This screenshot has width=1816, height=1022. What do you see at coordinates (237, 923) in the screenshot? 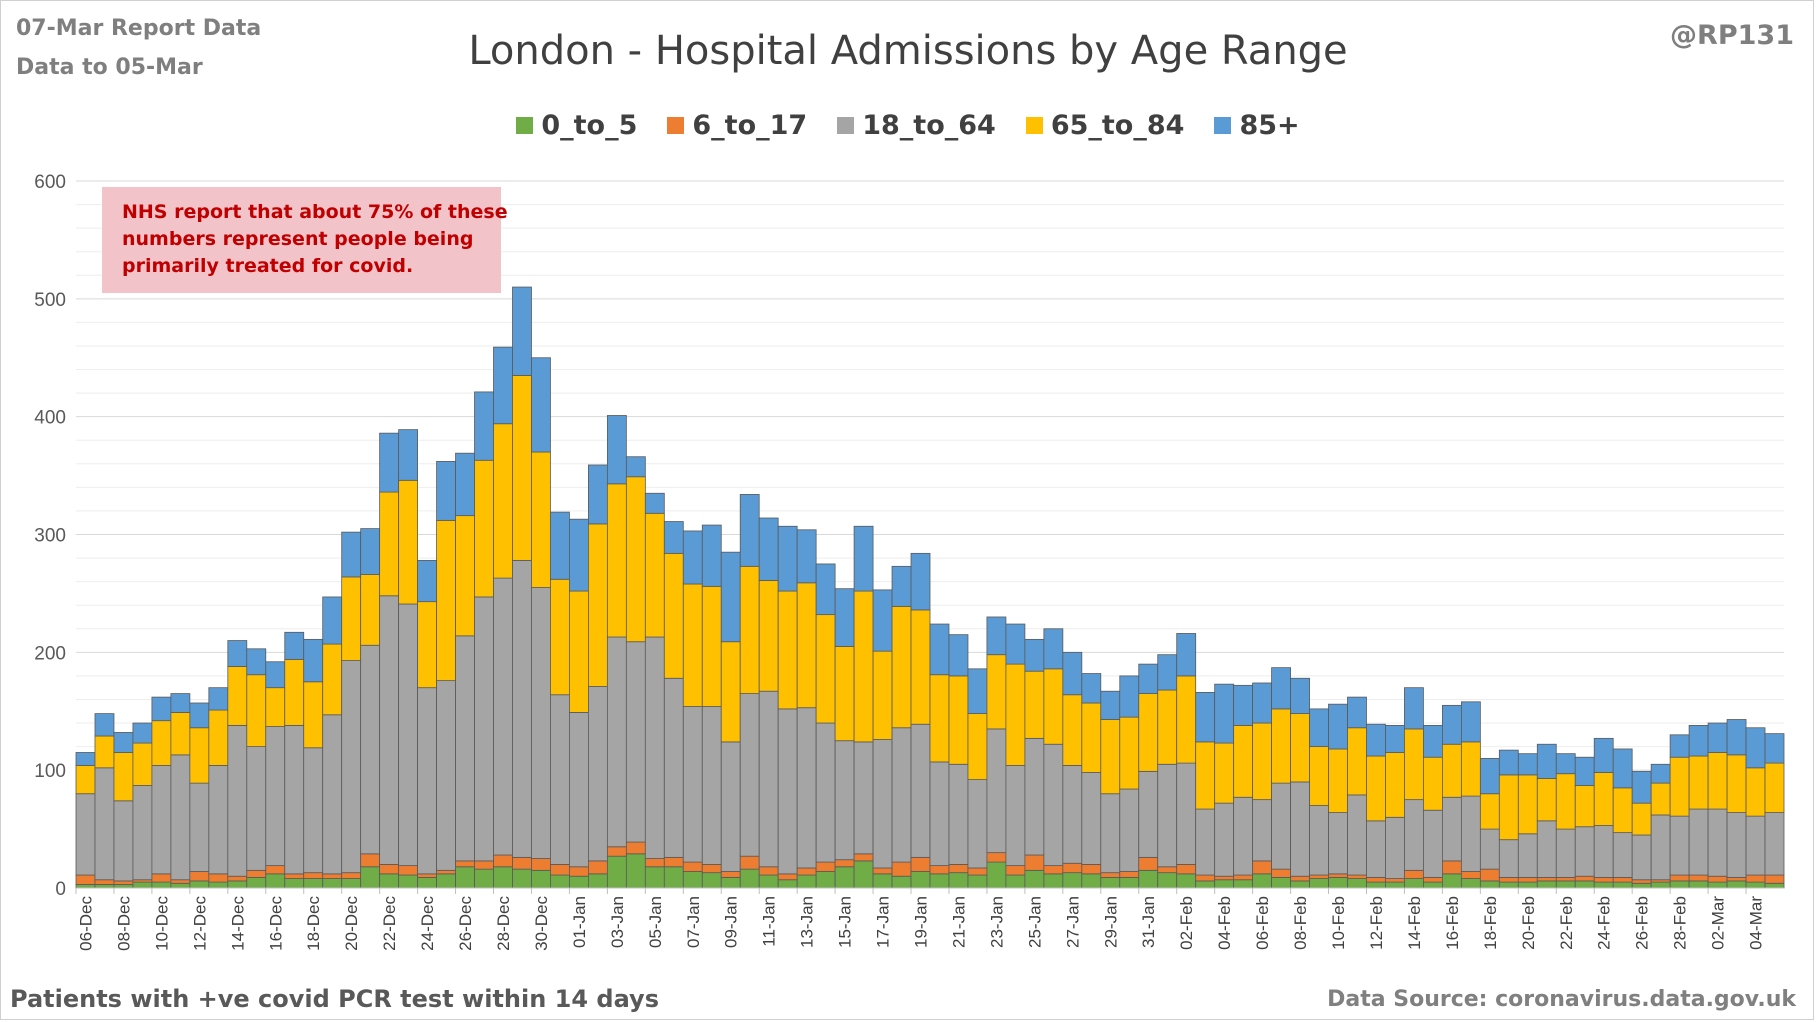
I see `x-tick-label: 14-Dec` at bounding box center [237, 923].